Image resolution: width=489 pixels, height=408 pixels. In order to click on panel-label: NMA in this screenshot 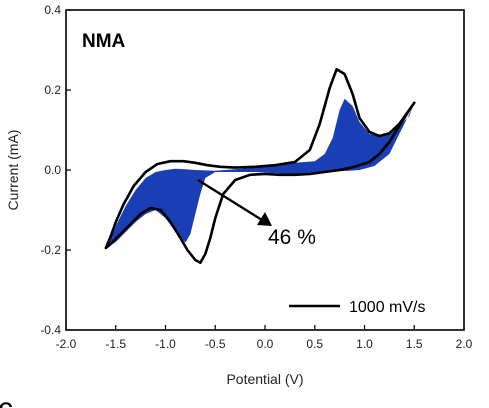, I will do `click(104, 41)`.